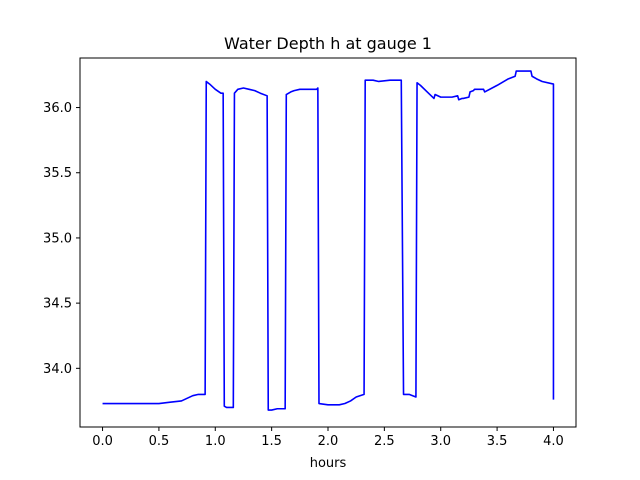 Image resolution: width=640 pixels, height=480 pixels. I want to click on chart-title: Water Depth h at gauge 1, so click(328, 43).